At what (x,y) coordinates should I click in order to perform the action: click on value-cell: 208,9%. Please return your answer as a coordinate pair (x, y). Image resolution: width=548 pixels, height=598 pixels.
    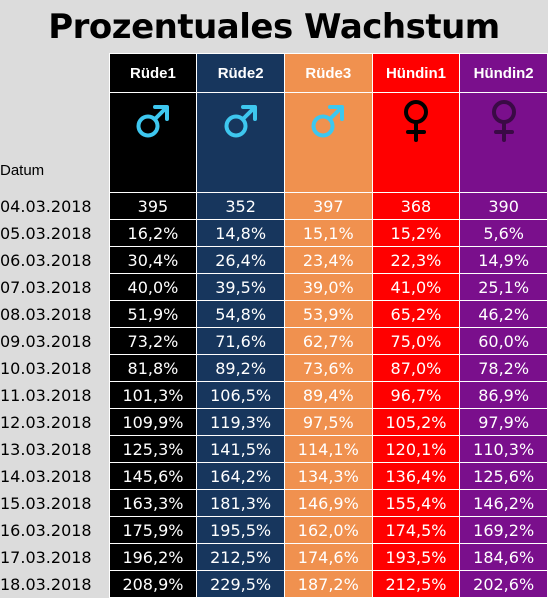
    Looking at the image, I should click on (153, 584).